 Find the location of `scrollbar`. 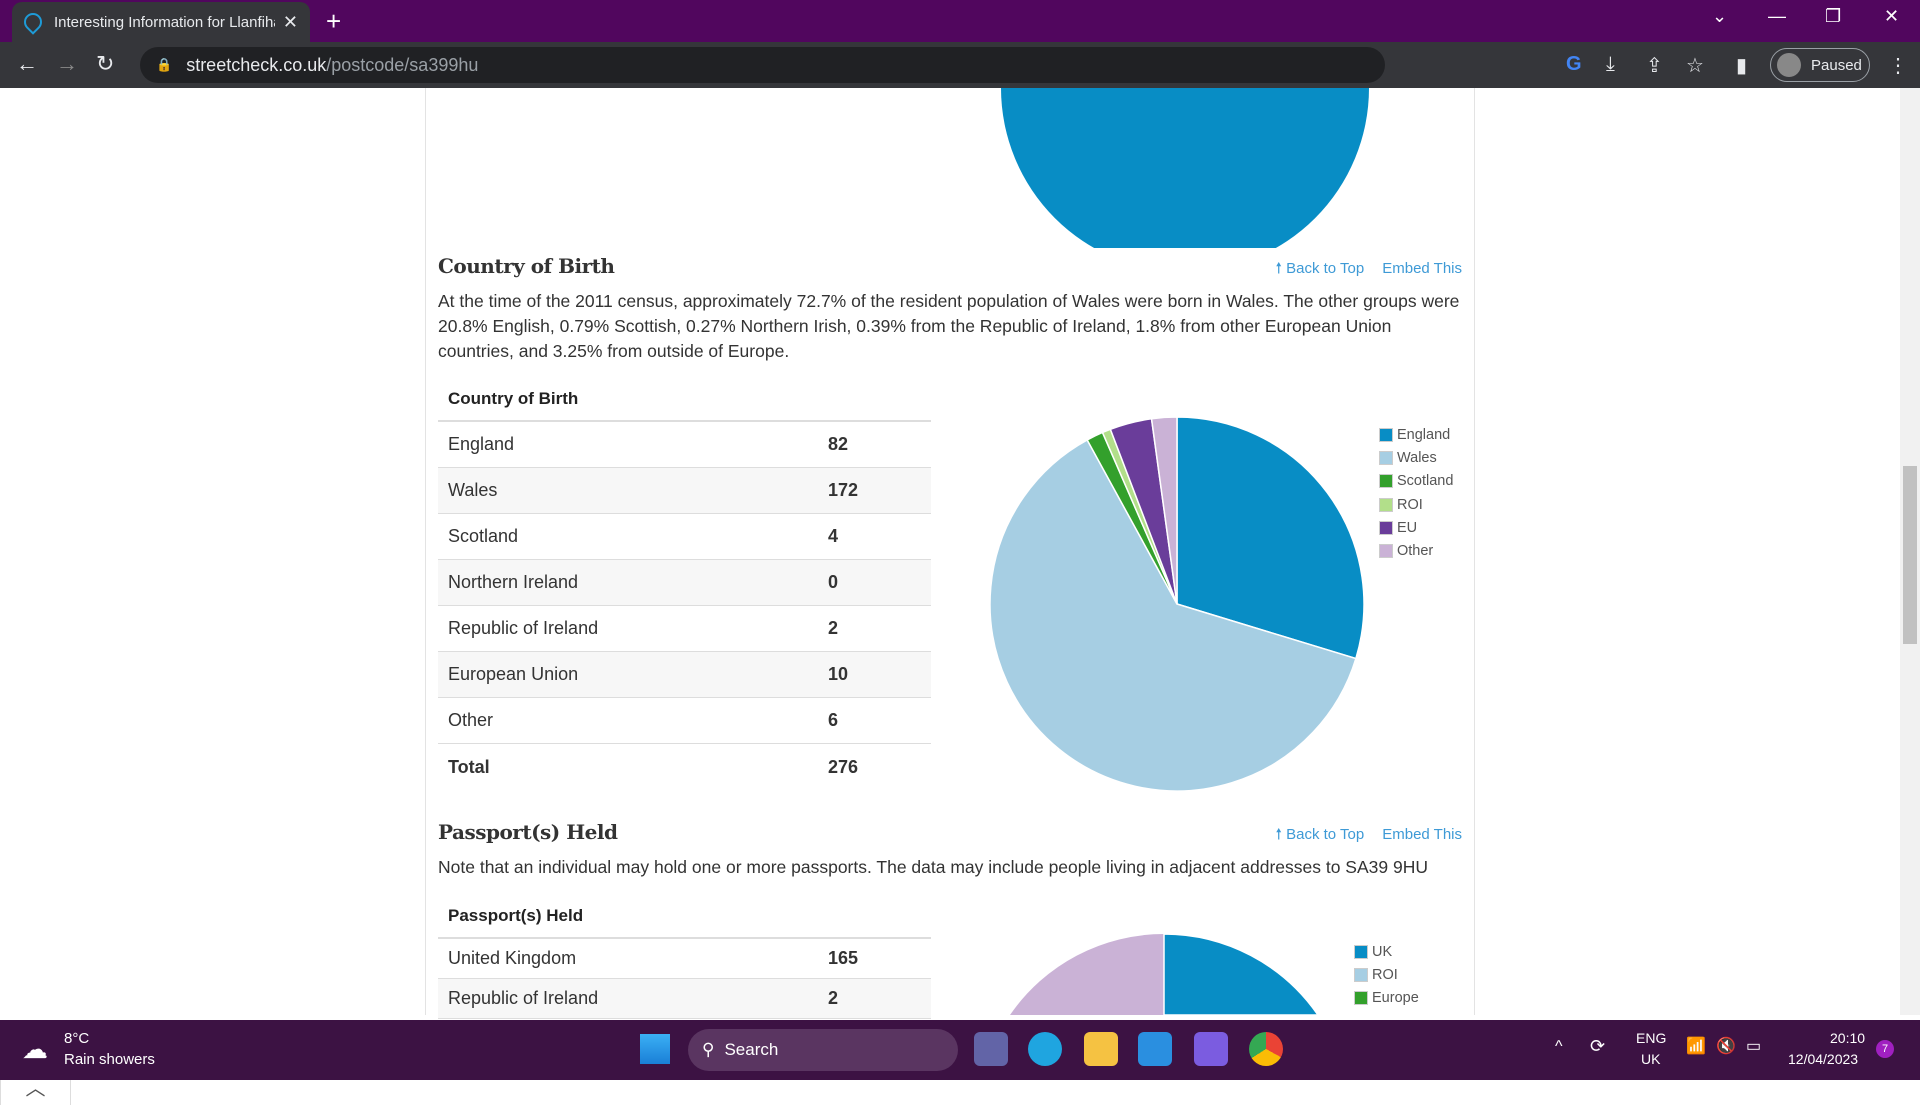

scrollbar is located at coordinates (1910, 551).